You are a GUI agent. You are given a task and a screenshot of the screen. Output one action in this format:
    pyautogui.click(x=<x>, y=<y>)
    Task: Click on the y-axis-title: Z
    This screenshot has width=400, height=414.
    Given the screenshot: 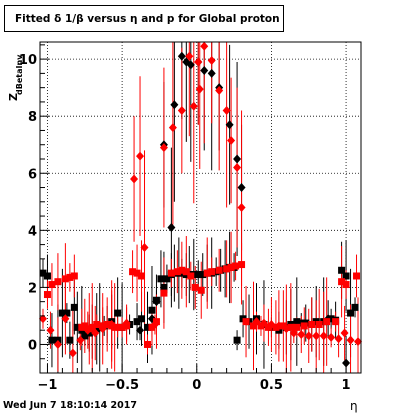 What is the action you would take?
    pyautogui.click(x=13, y=97)
    